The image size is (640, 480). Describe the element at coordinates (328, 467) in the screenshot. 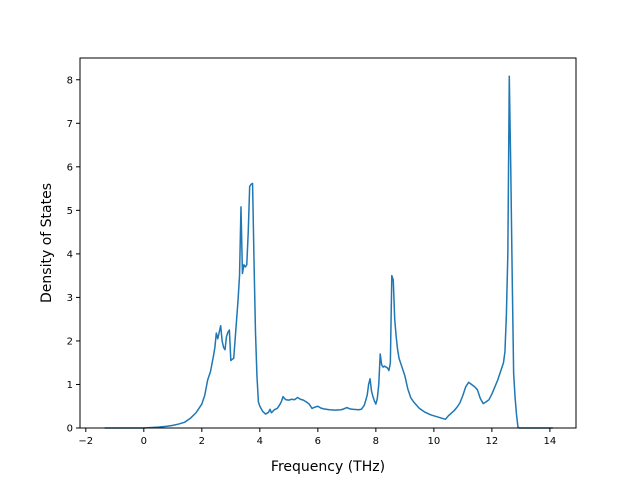

I see `x-axis-label: Frequency (THz)` at that location.